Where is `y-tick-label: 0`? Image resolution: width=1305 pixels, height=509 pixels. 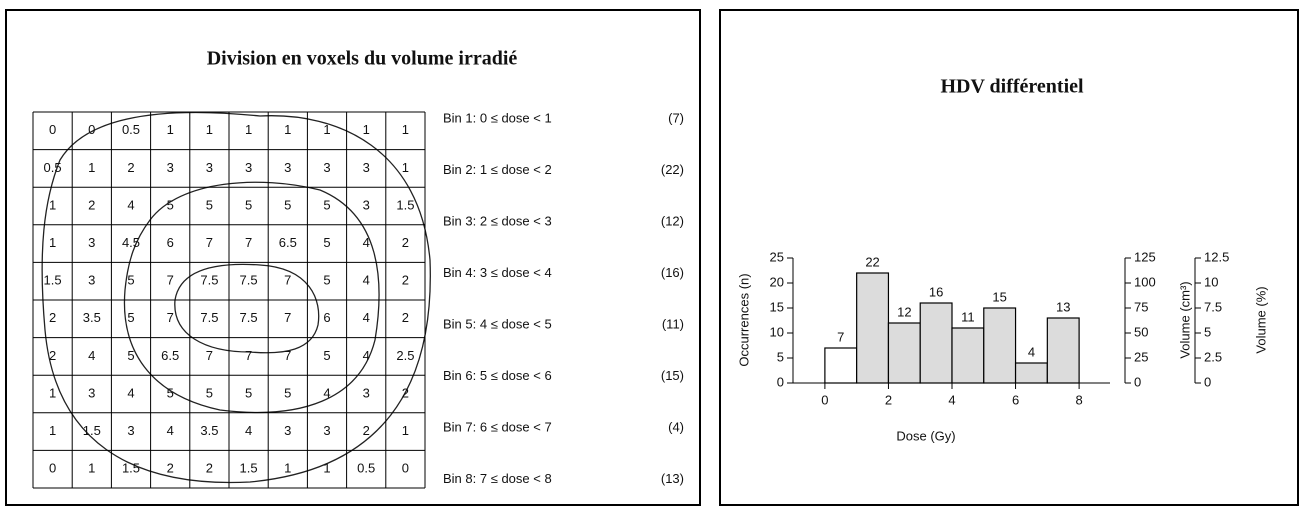
y-tick-label: 0 is located at coordinates (780, 381).